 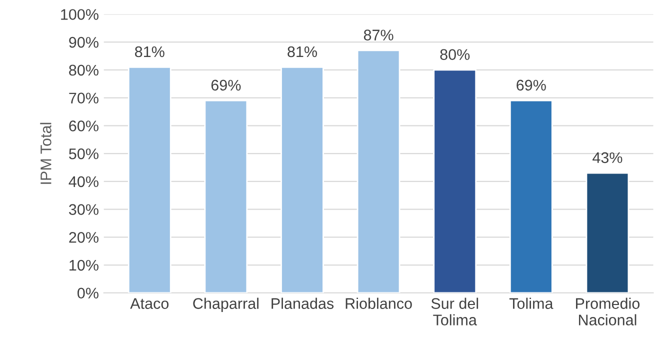 I want to click on y-tick-label: 90%, so click(x=83, y=42).